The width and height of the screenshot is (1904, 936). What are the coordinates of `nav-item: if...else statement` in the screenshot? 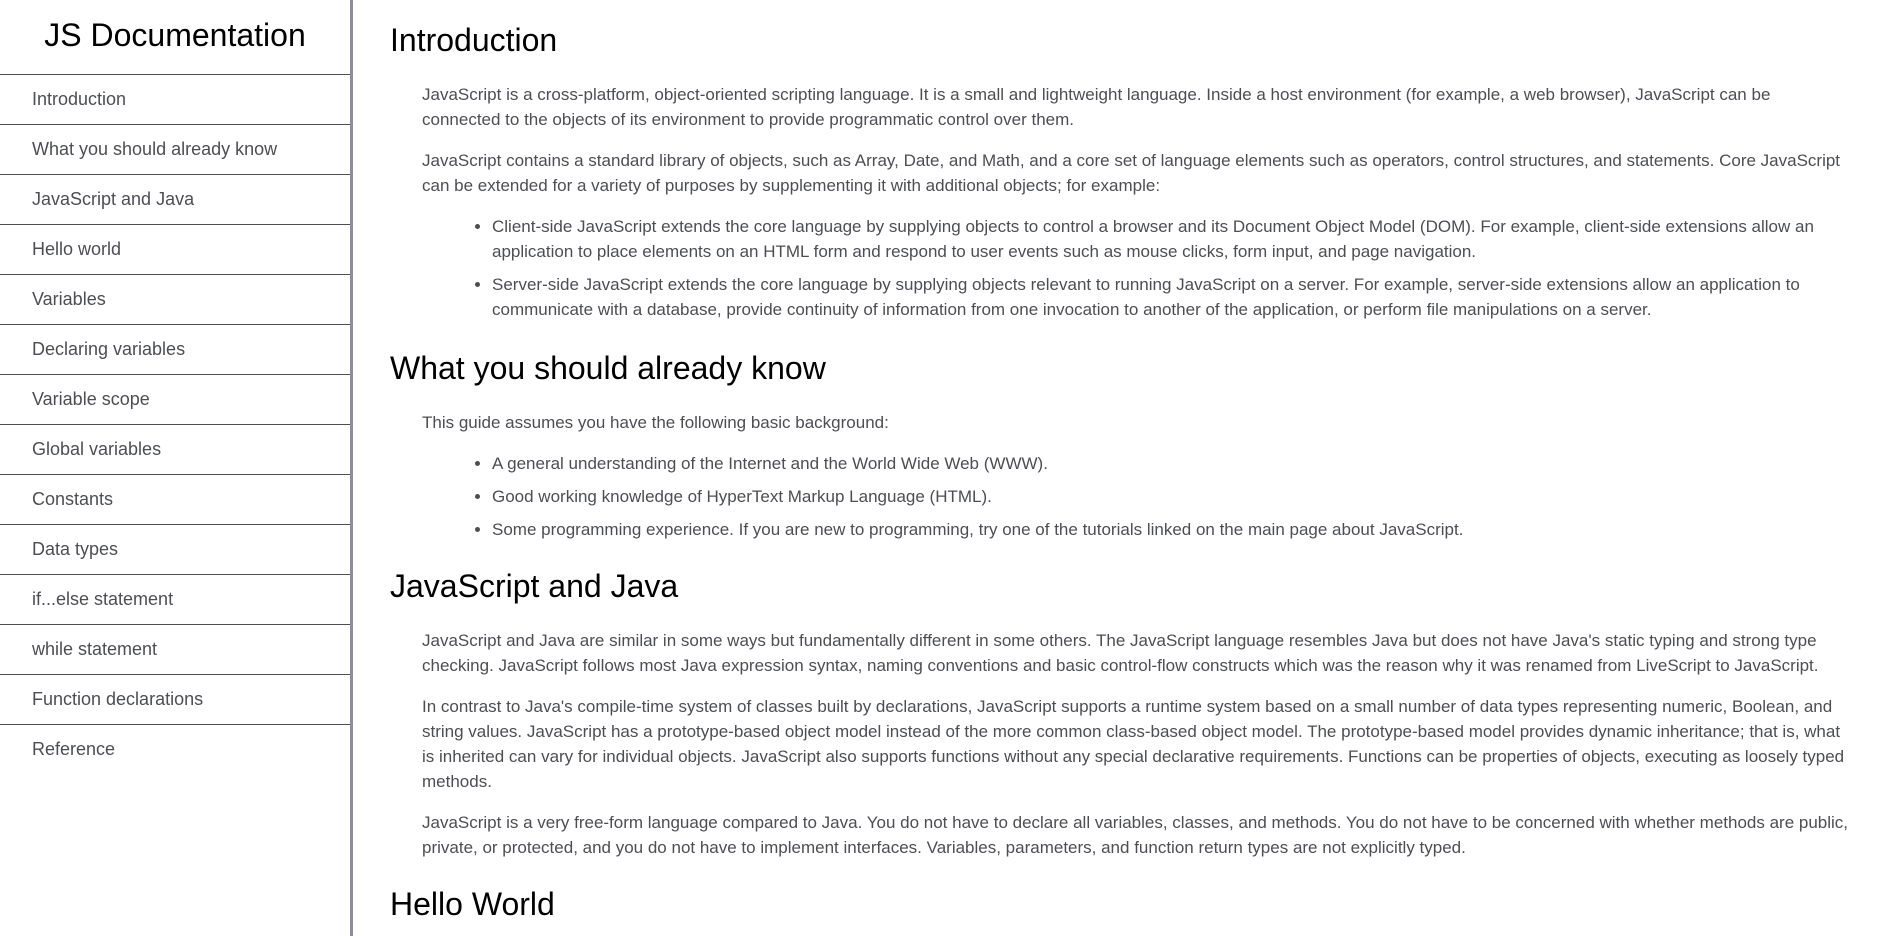 It's located at (175, 600).